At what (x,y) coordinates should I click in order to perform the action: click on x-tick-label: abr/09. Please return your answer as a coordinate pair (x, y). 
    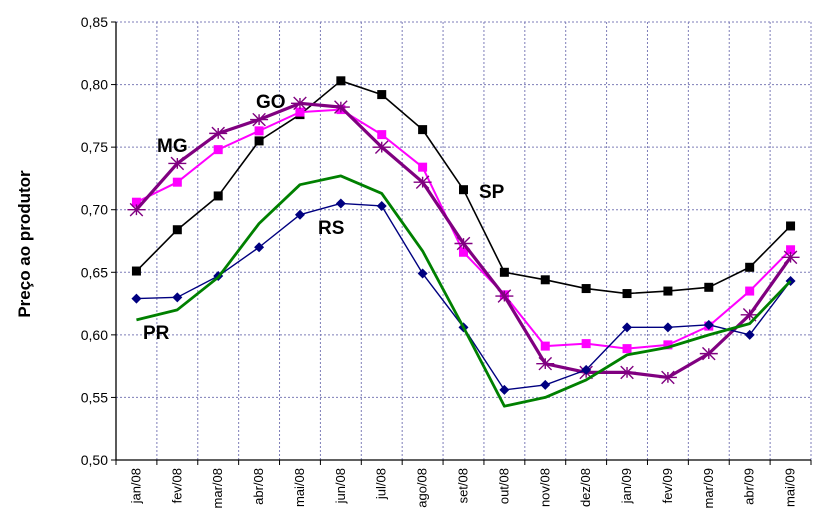
    Looking at the image, I should click on (749, 486).